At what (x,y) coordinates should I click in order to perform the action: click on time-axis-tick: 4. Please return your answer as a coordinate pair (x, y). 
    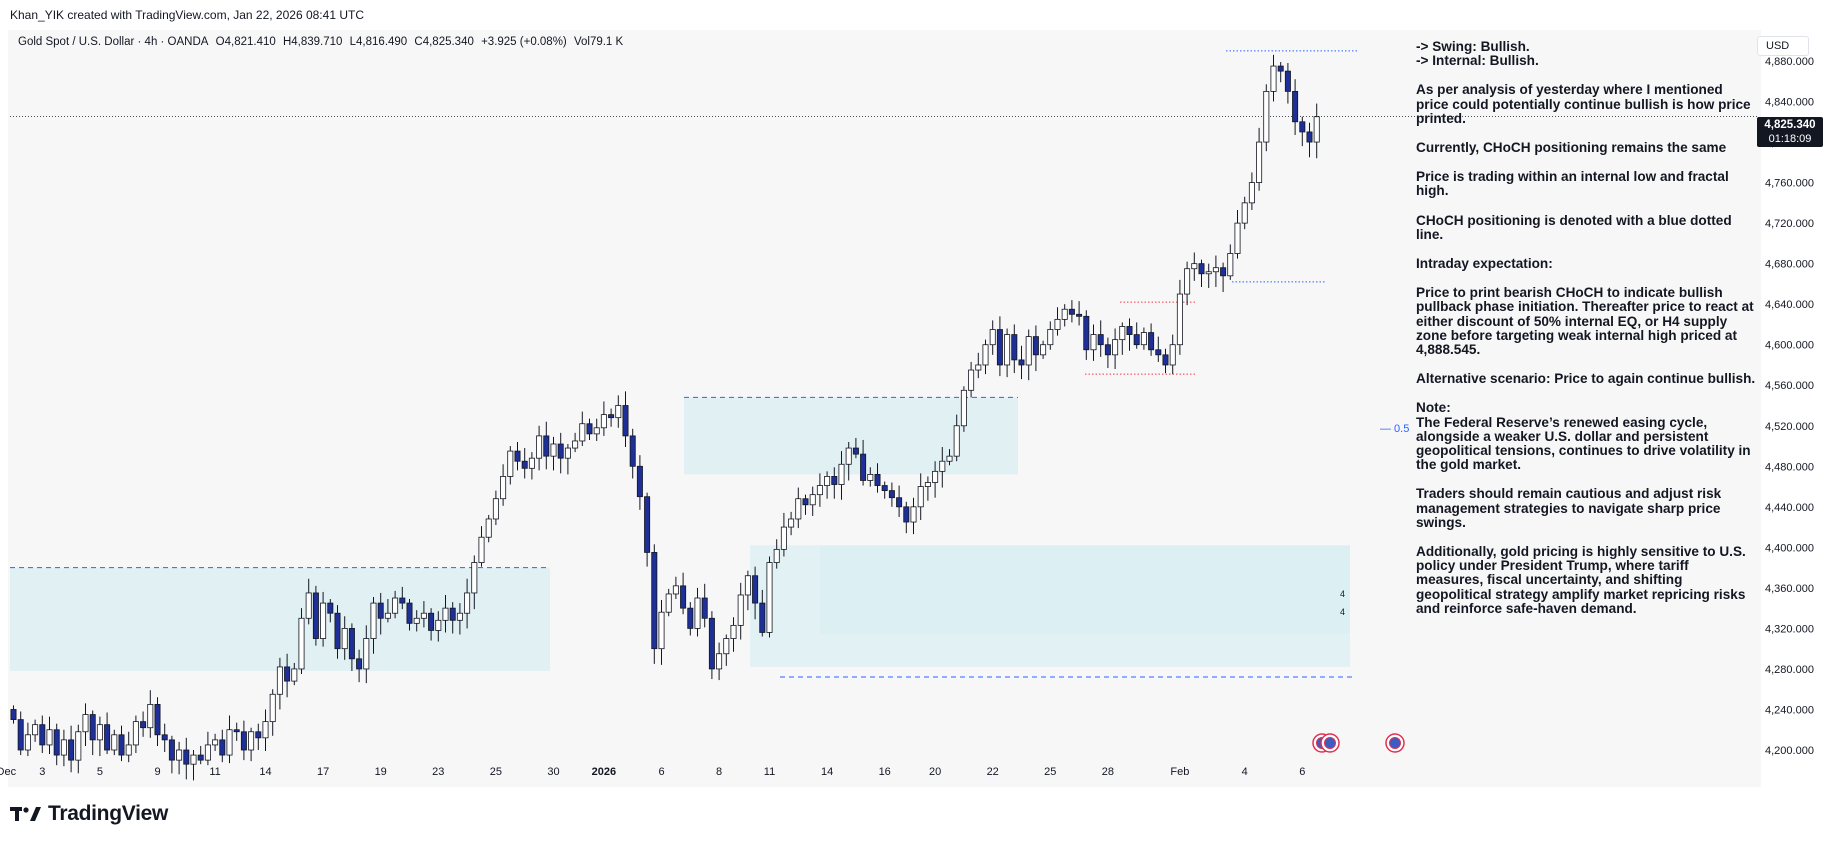
    Looking at the image, I should click on (1245, 772).